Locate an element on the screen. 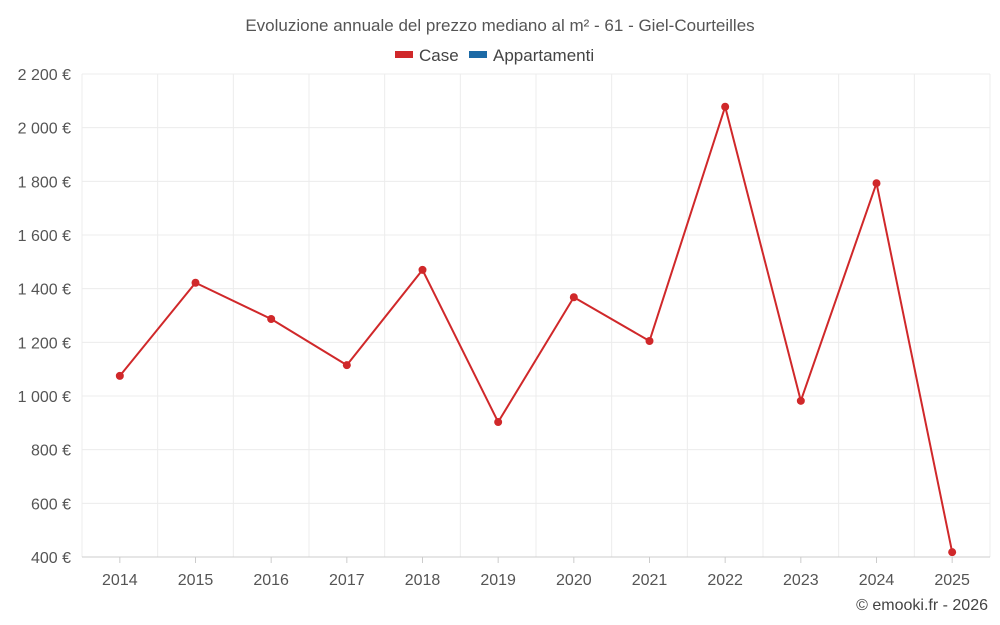  y-tick-label: 1 800 € is located at coordinates (44, 182).